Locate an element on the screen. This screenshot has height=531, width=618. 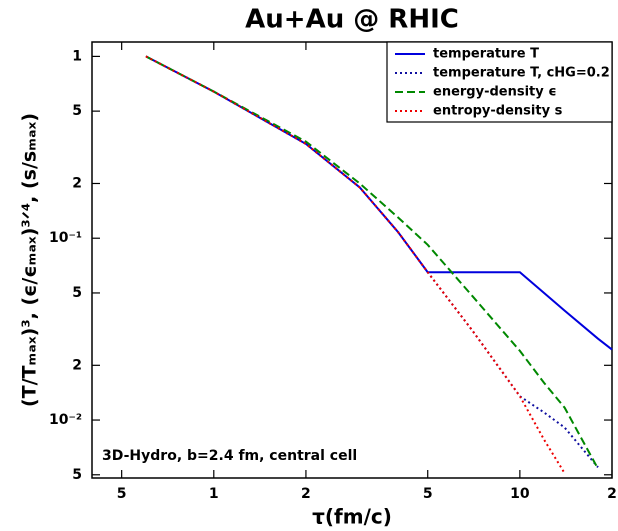
legend-label: temperature T is located at coordinates (486, 54).